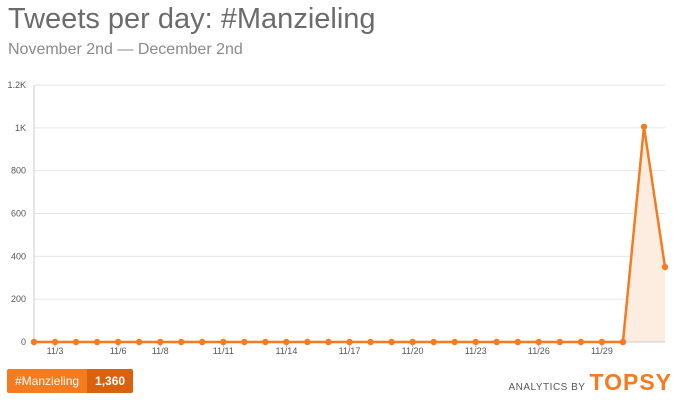 This screenshot has width=680, height=406. What do you see at coordinates (118, 351) in the screenshot?
I see `x-tick-label: 11/6` at bounding box center [118, 351].